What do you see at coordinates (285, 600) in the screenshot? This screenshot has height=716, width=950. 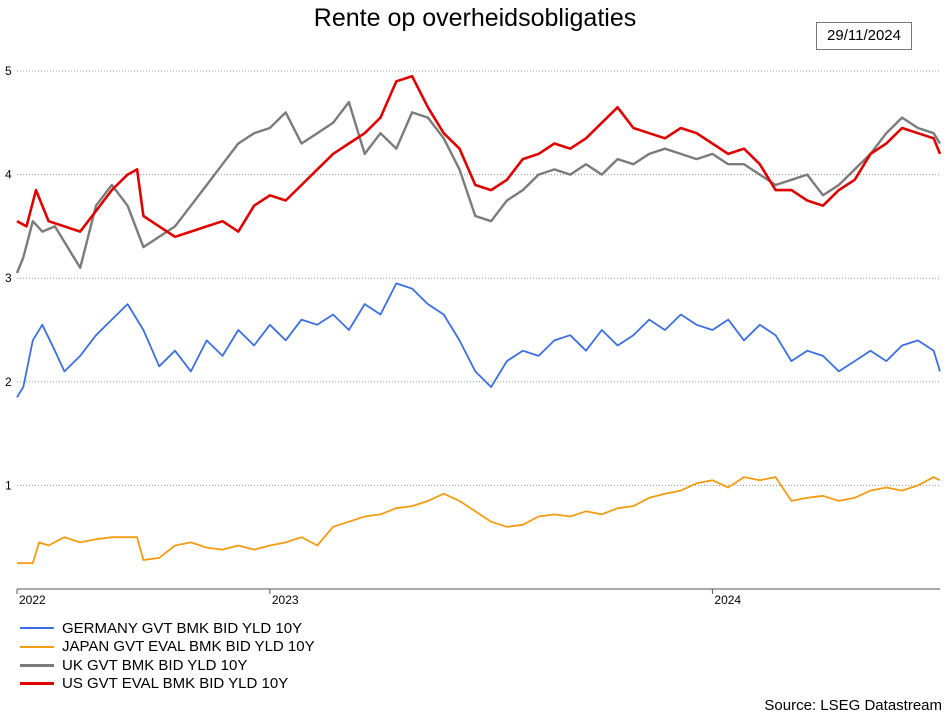 I see `x-tick-label: 2023` at bounding box center [285, 600].